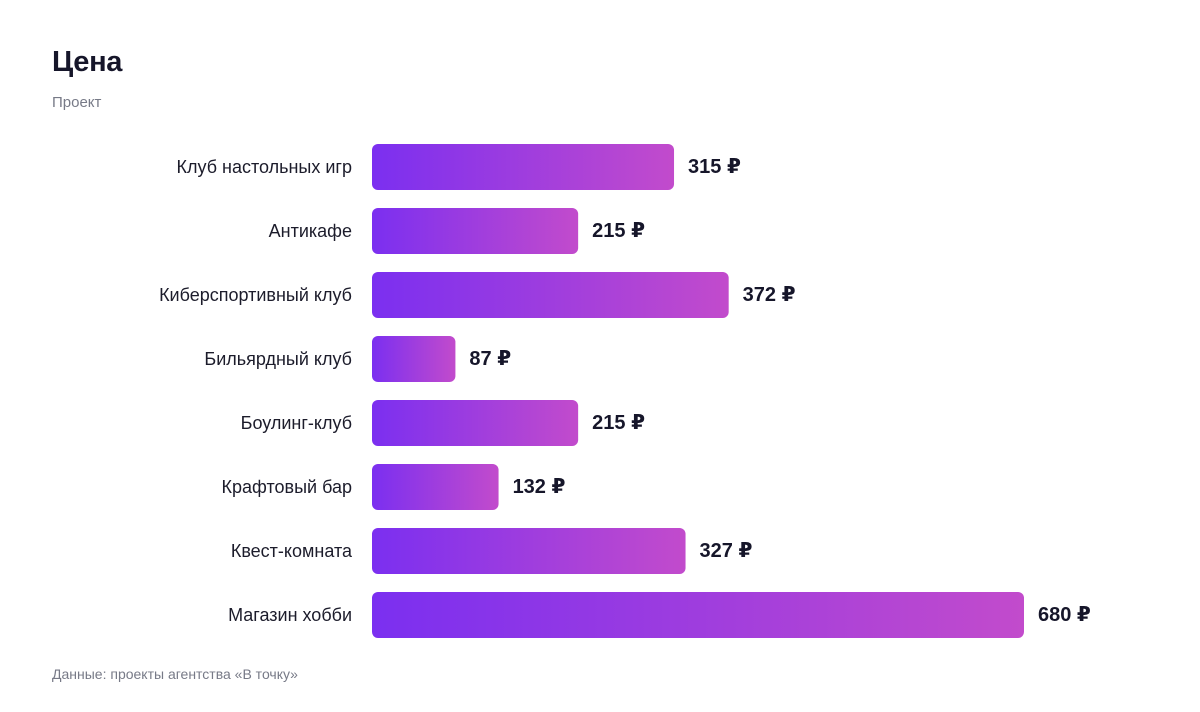 The height and width of the screenshot is (712, 1200). I want to click on bar-row: Клуб настольных игр 315 ₽, so click(459, 167).